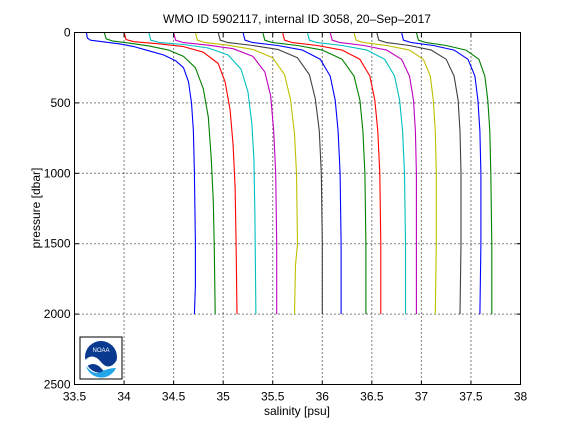 The image size is (576, 437). I want to click on y-axis-label: pressure [dbar], so click(36, 208).